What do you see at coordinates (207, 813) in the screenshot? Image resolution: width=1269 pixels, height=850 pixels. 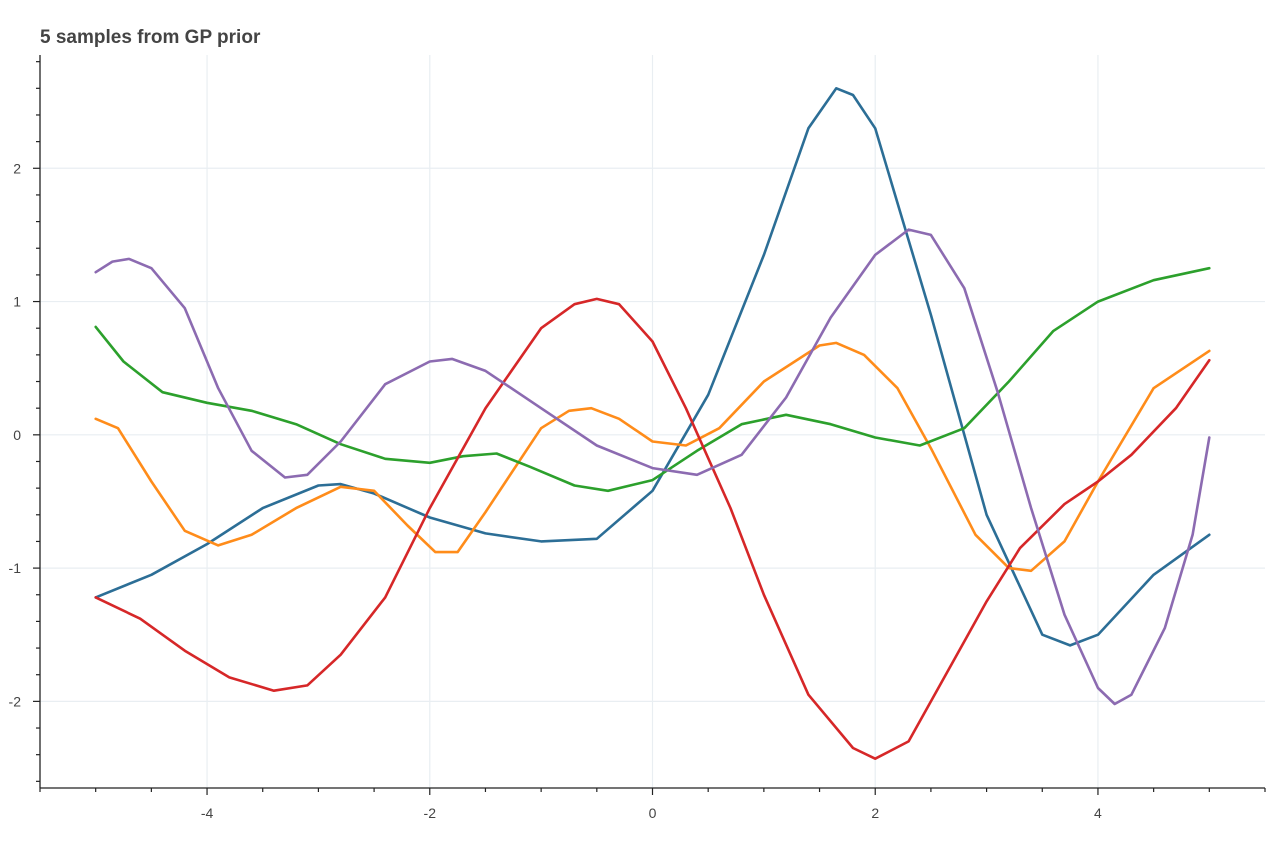 I see `x-tick-label: -4` at bounding box center [207, 813].